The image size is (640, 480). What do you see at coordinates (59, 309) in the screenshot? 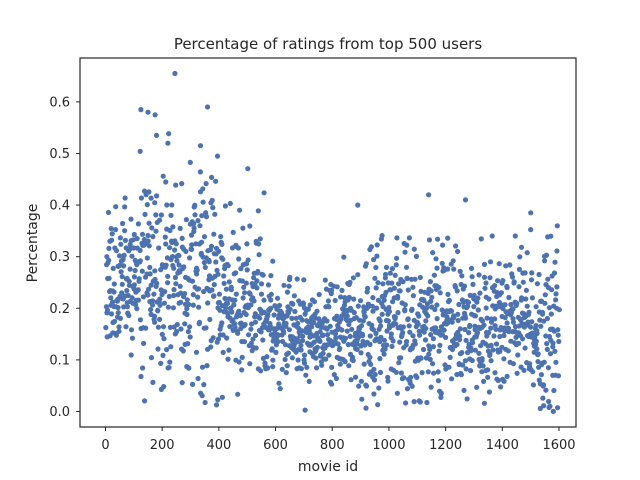
I see `y-tick-label: 0.2` at bounding box center [59, 309].